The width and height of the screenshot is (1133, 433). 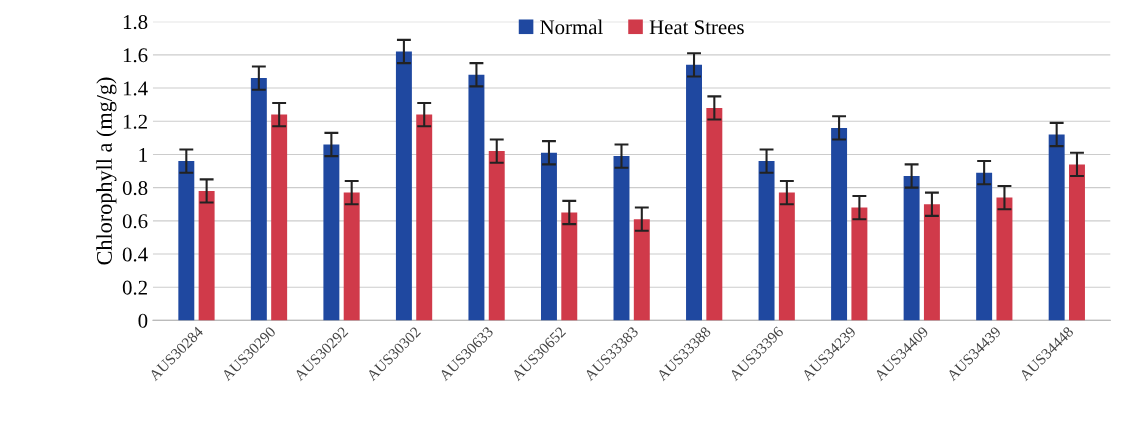 I want to click on y-tick-label: 1.8, so click(x=135, y=22).